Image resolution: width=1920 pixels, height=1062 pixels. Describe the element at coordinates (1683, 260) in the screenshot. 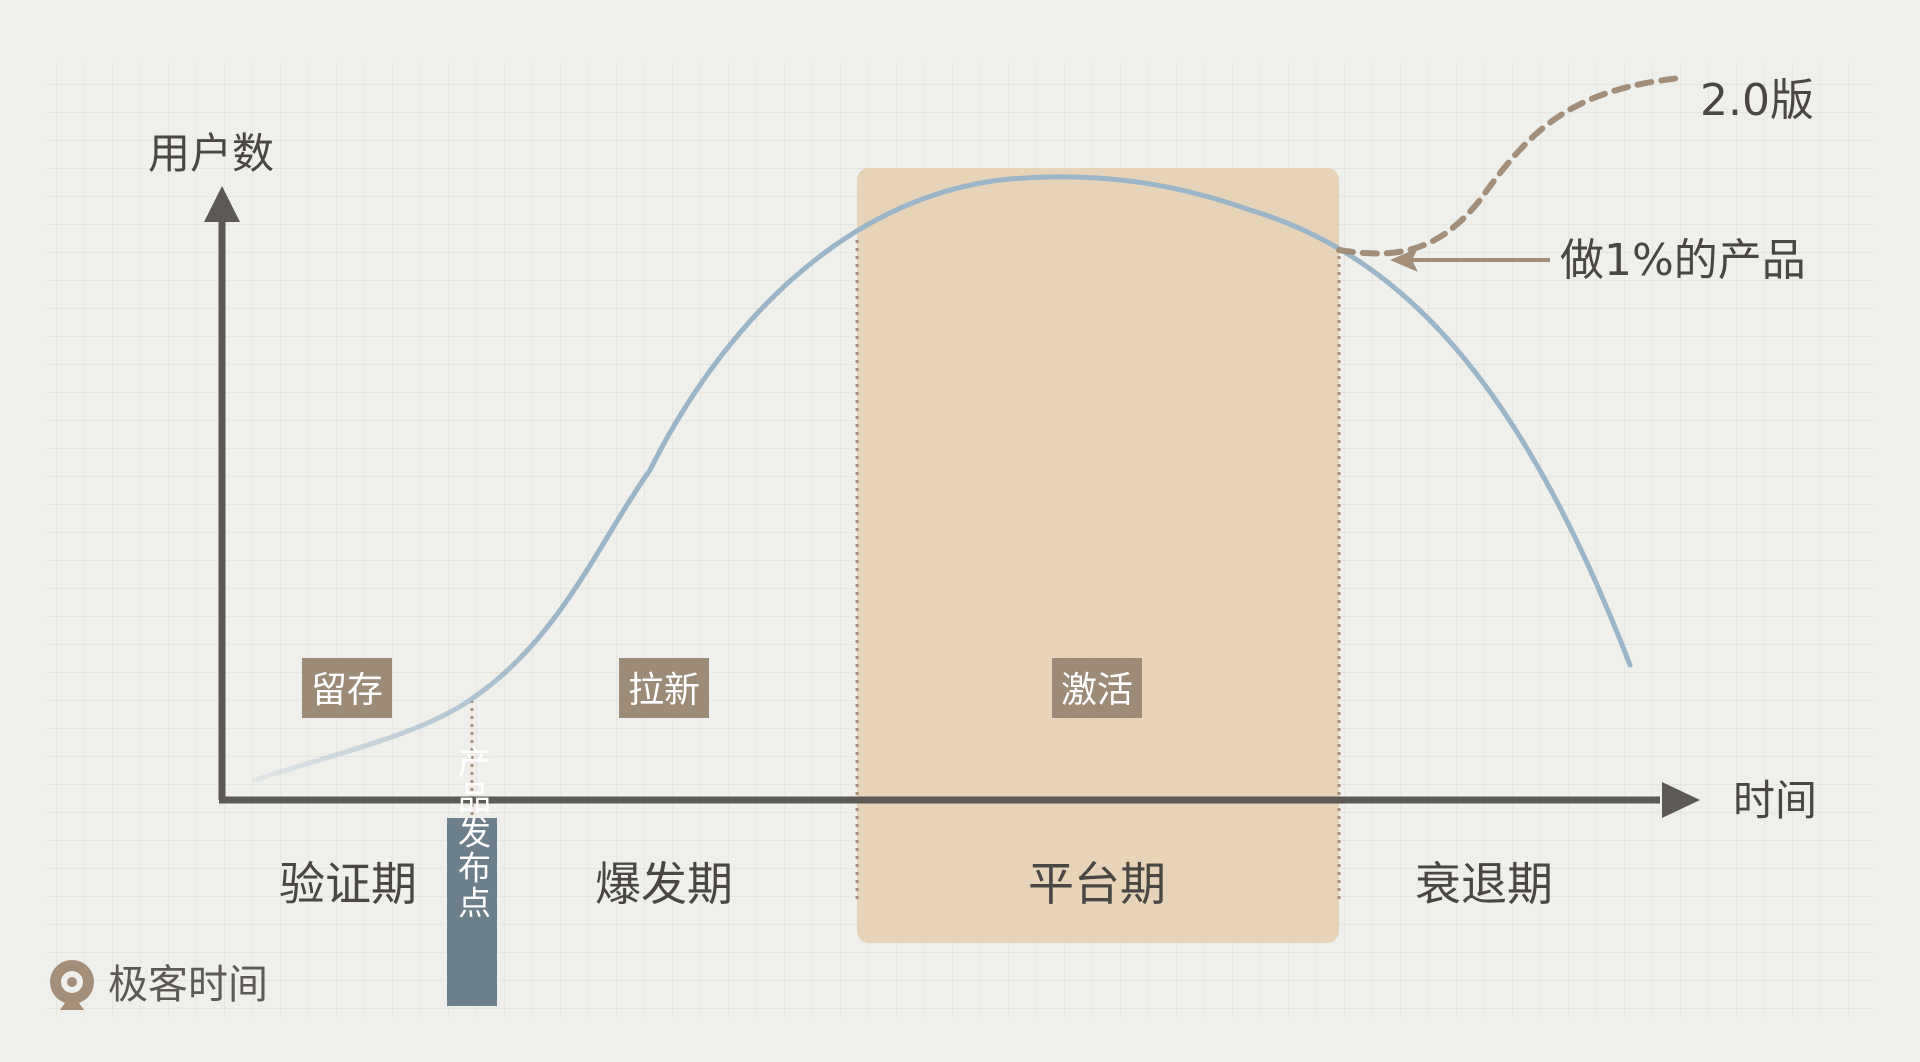

I see `one-percent-label: 做1%的产品` at that location.